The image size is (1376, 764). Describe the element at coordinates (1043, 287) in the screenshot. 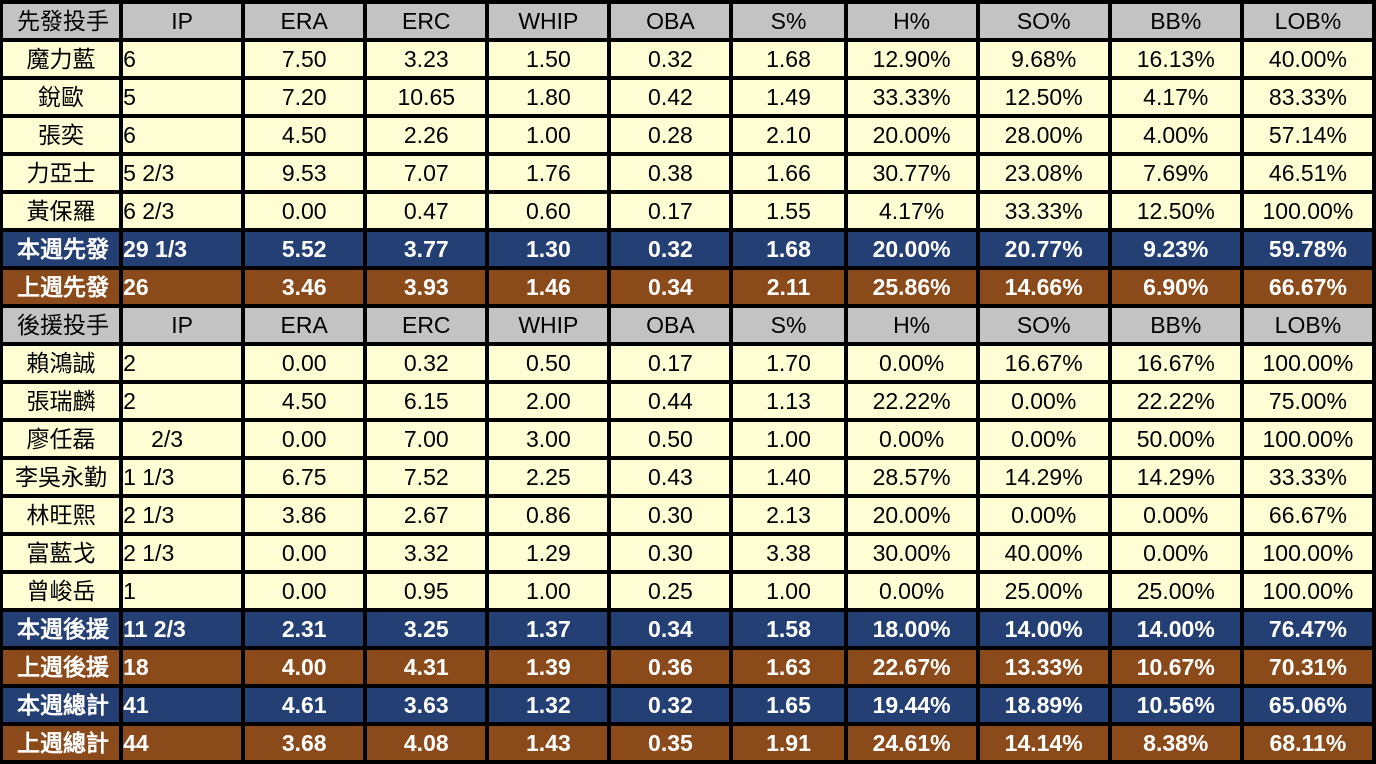

I see `so-pct-cell: 14.66%` at that location.